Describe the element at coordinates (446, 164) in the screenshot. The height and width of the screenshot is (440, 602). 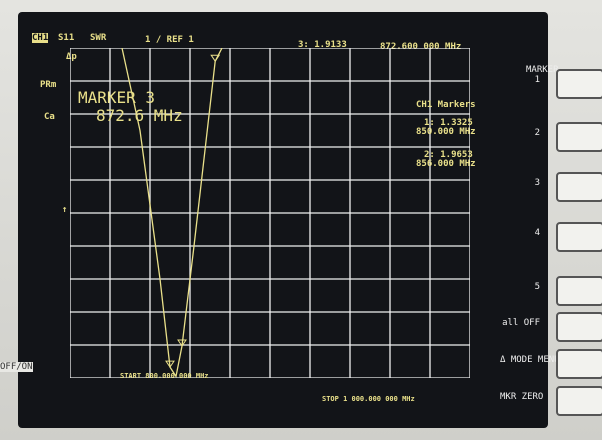
I see `marker-row-freq: 856.000 MHz` at that location.